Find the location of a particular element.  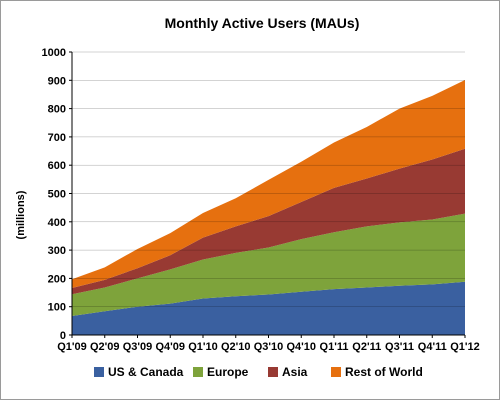

y-tick-label: 0 is located at coordinates (63, 336).